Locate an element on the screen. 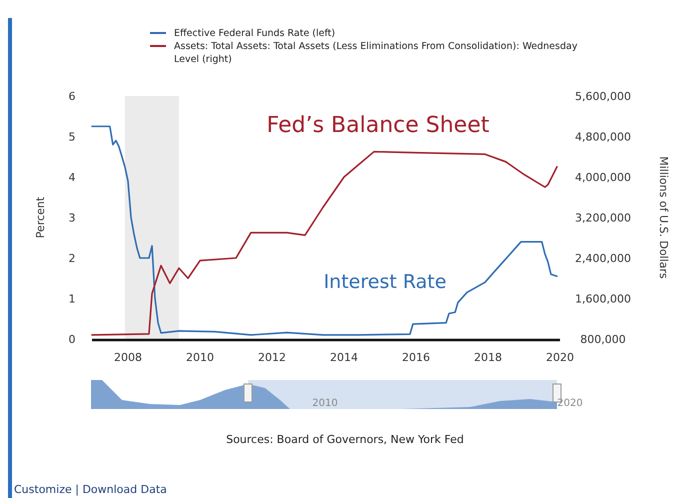 This screenshot has width=690, height=498. x-tick-label: 2008 is located at coordinates (128, 357).